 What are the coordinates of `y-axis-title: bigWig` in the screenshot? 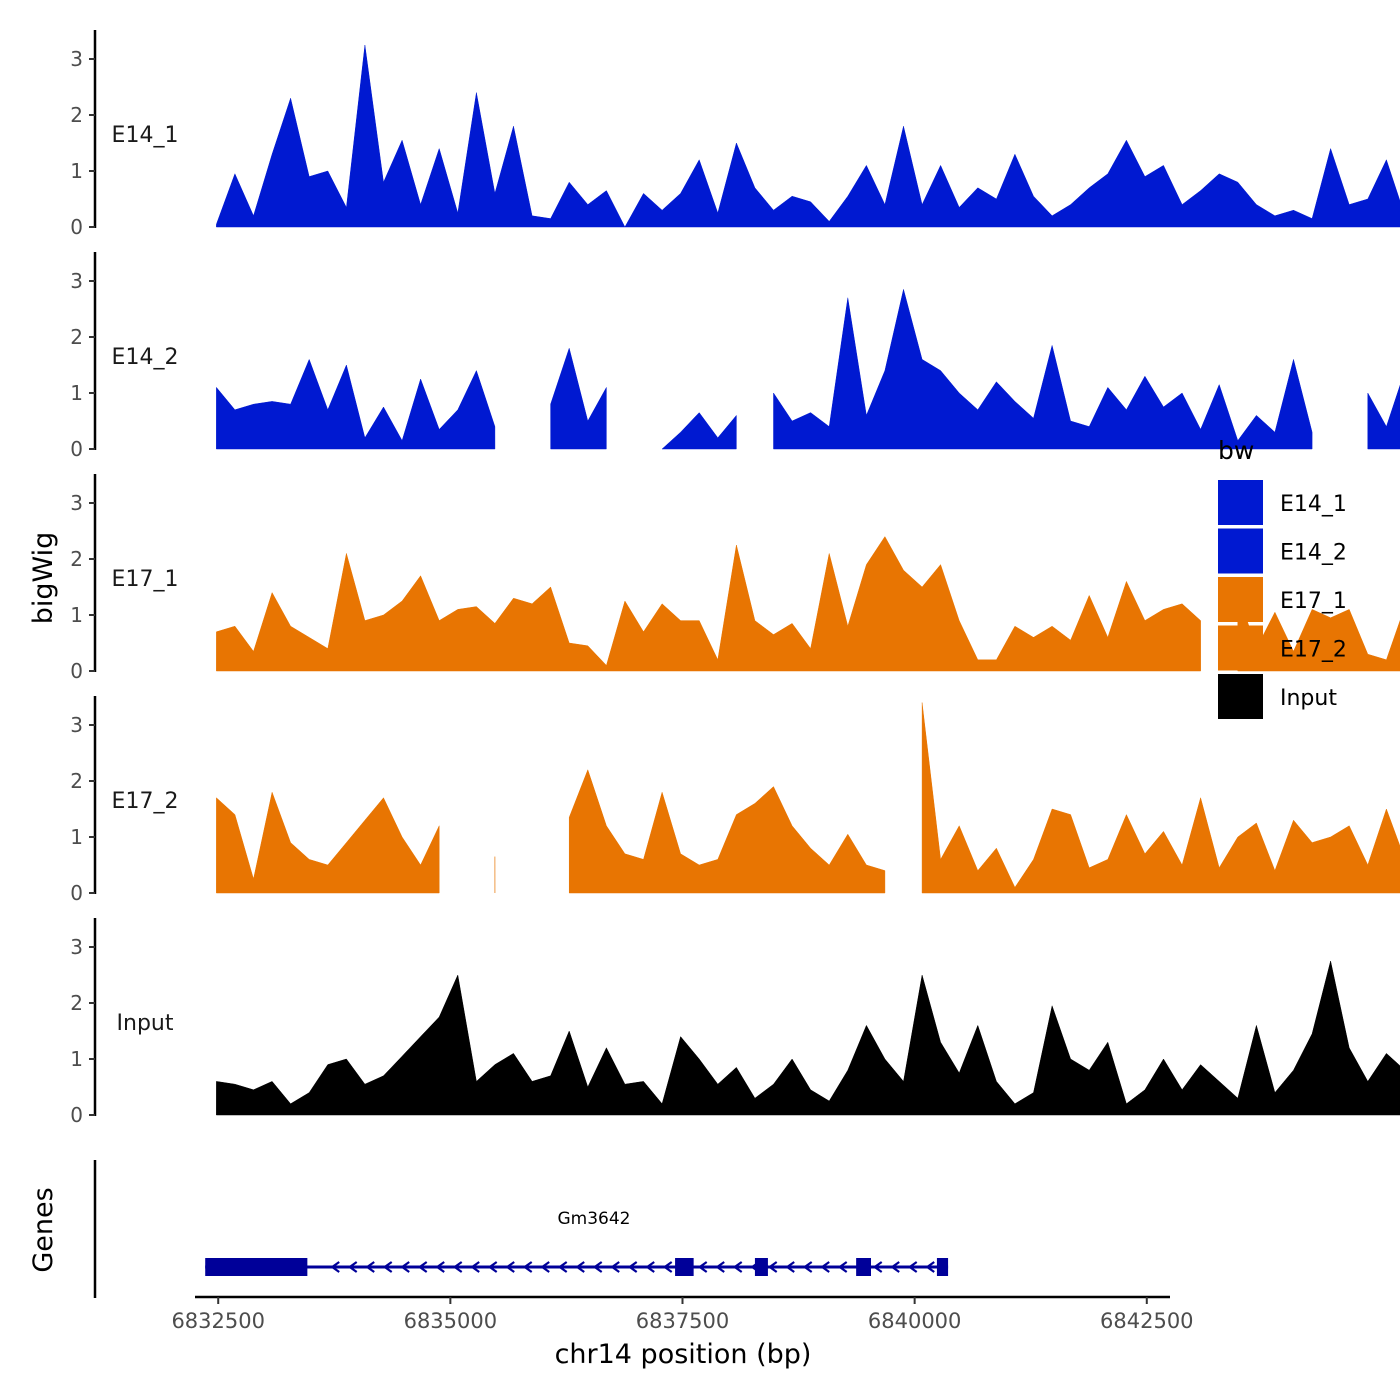 It's located at (43, 578).